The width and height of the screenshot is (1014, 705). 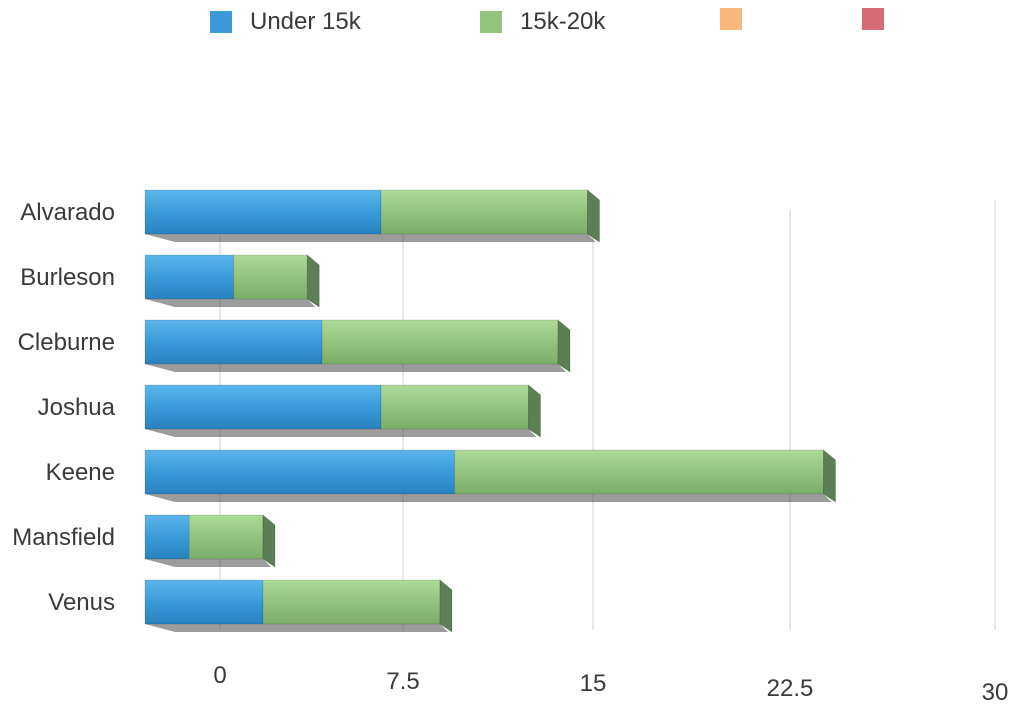 I want to click on category-label-mansfield: Mansfield, so click(x=63, y=537).